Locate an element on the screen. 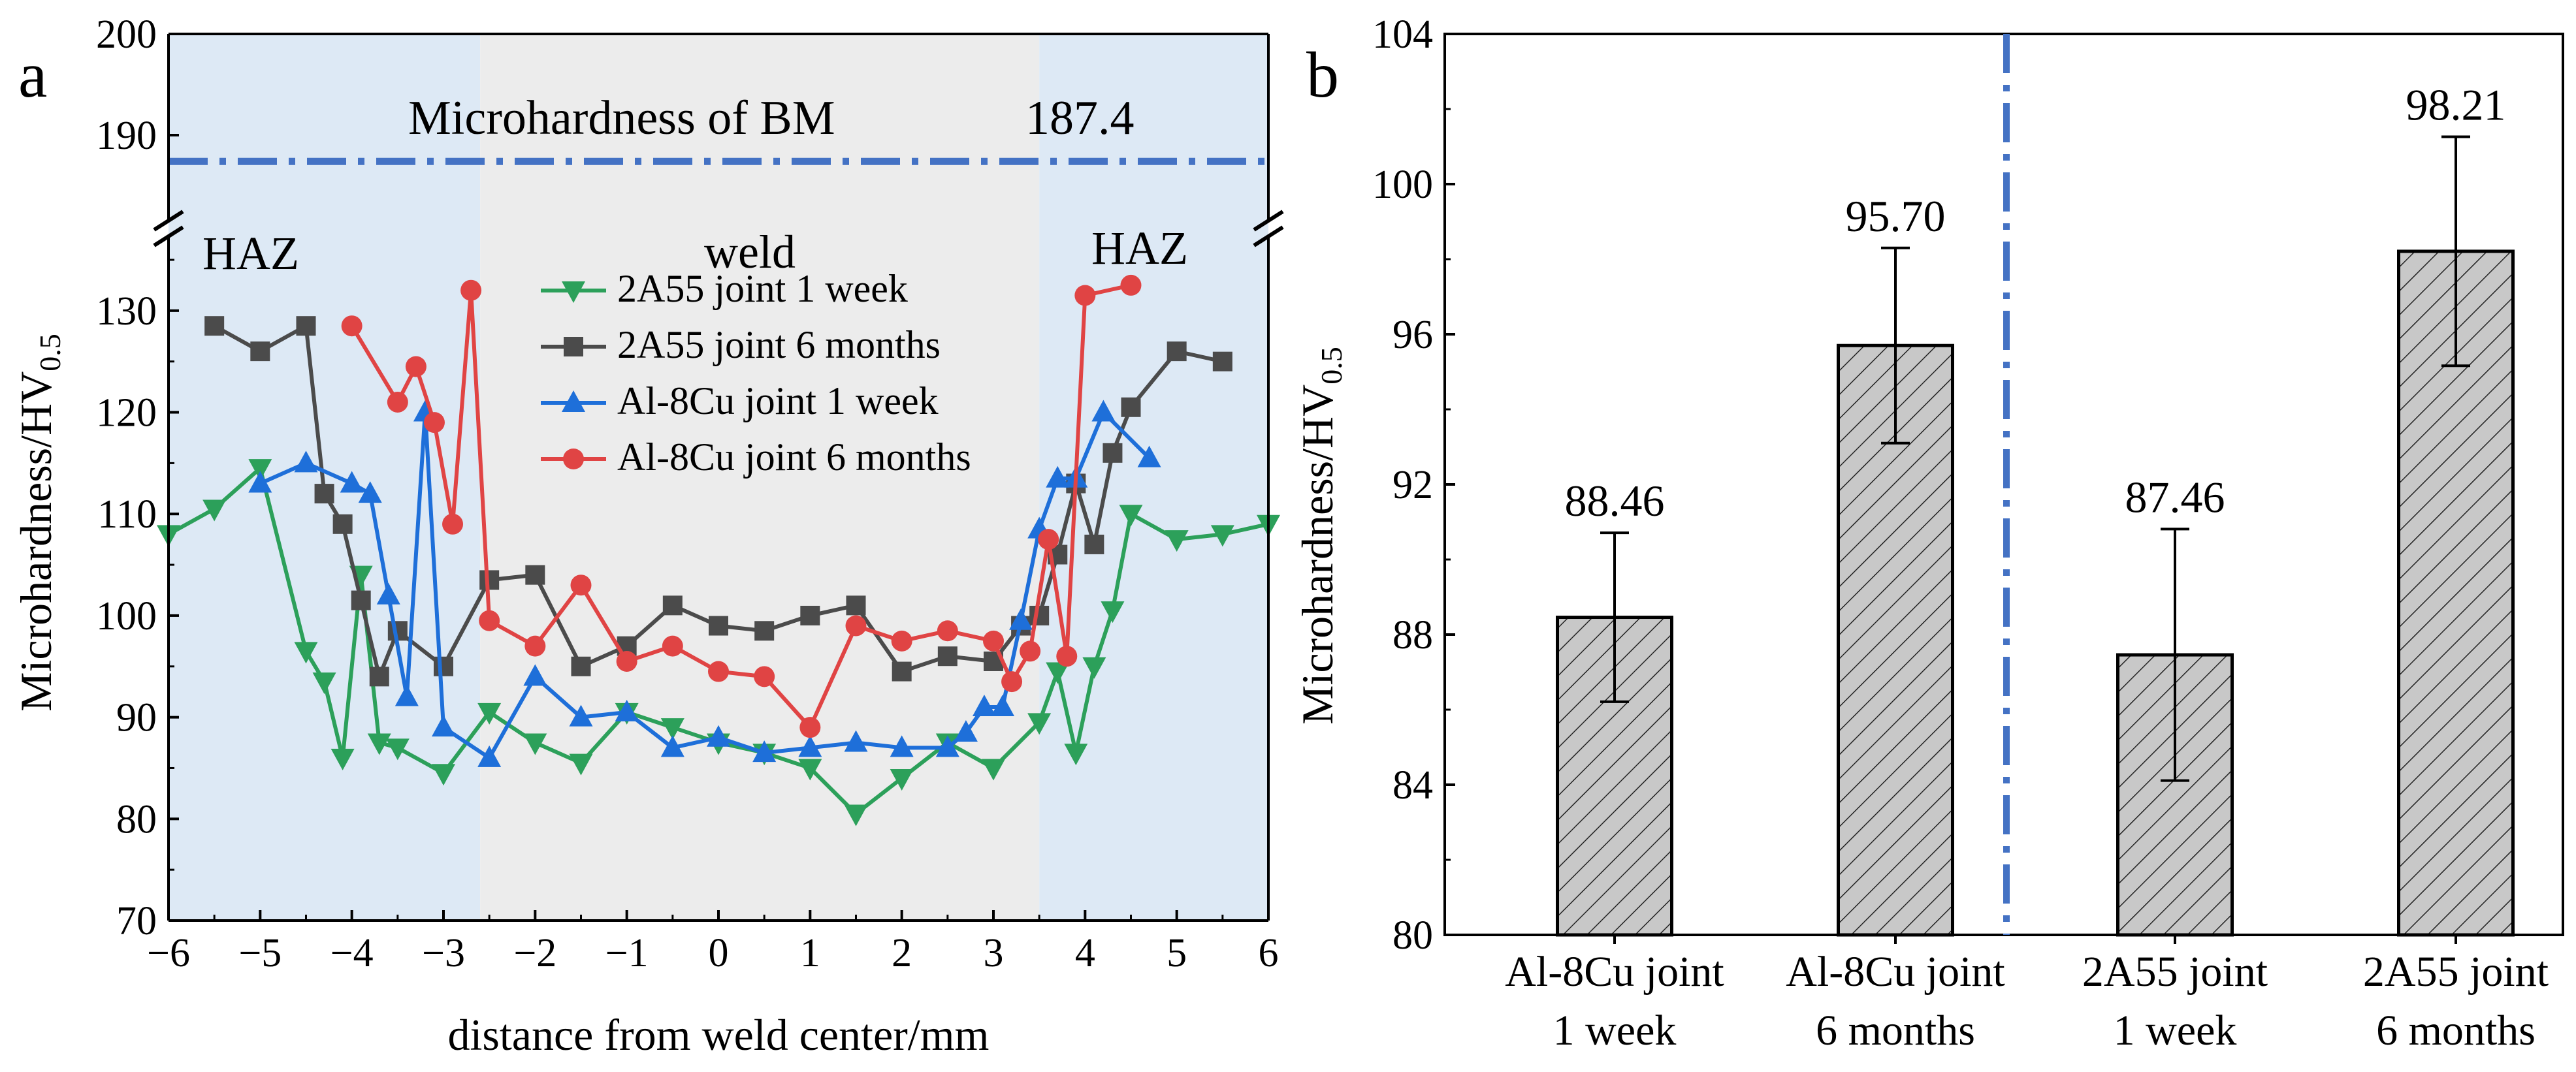  x-tick-label-3: −3 is located at coordinates (443, 953).